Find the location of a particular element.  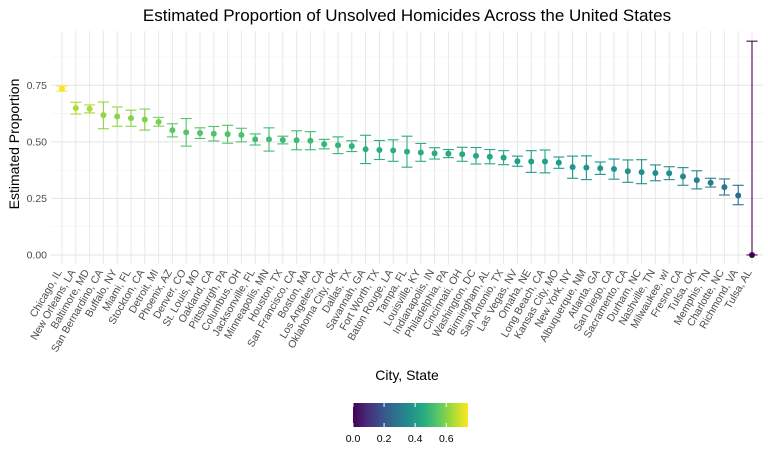

colorbar-ticks: 0.0 0.2 0.4 0.6 is located at coordinates (400, 424).